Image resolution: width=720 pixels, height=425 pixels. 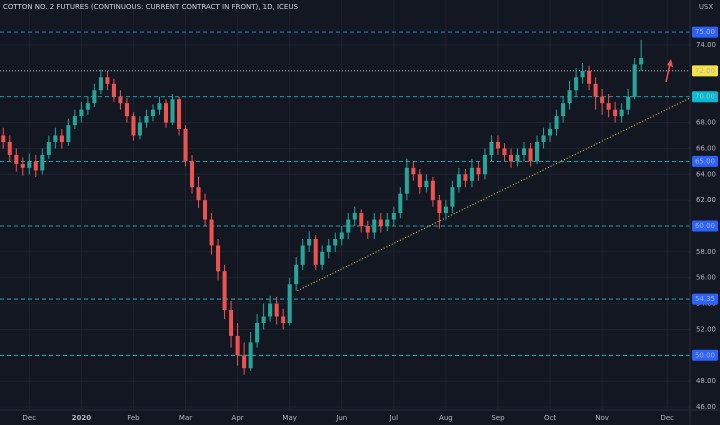 I want to click on y-tick-label: 48.00, so click(x=706, y=381).